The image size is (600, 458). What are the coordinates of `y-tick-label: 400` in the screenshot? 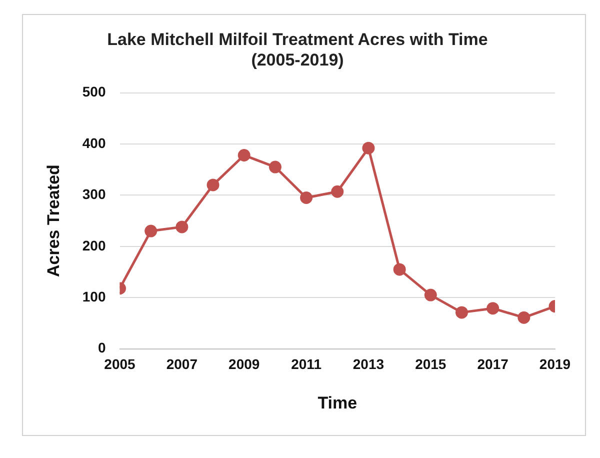 It's located at (94, 142).